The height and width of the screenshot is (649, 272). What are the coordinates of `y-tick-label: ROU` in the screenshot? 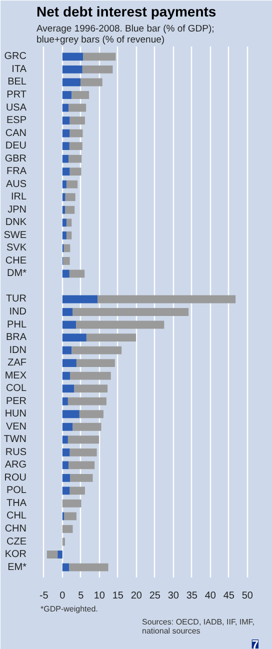 It's located at (15, 478).